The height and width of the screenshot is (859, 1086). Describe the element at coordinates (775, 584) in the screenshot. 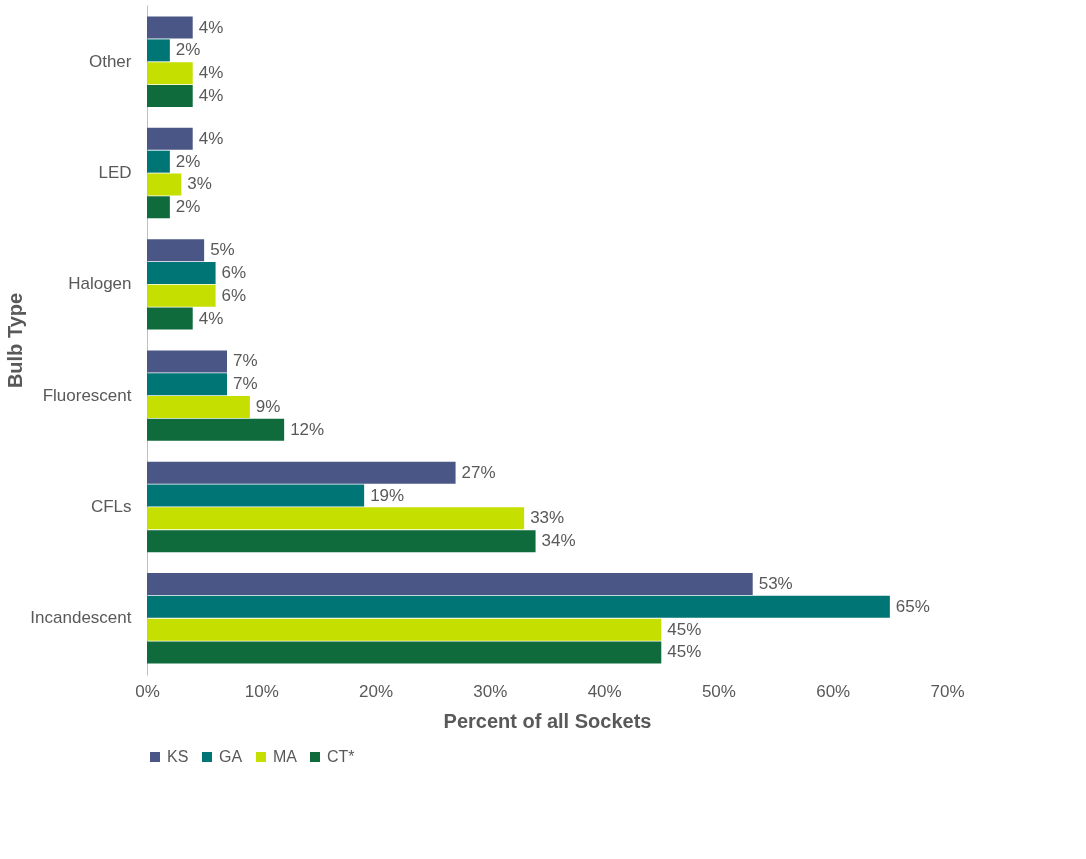

I see `data-label: 53%` at that location.